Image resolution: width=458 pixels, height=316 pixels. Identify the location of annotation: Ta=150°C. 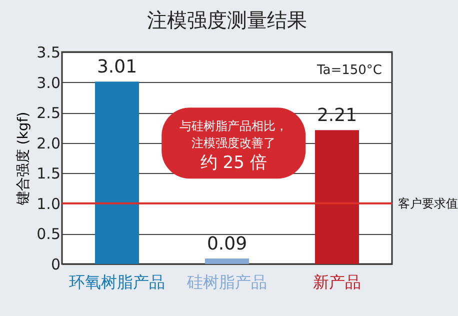
(349, 70).